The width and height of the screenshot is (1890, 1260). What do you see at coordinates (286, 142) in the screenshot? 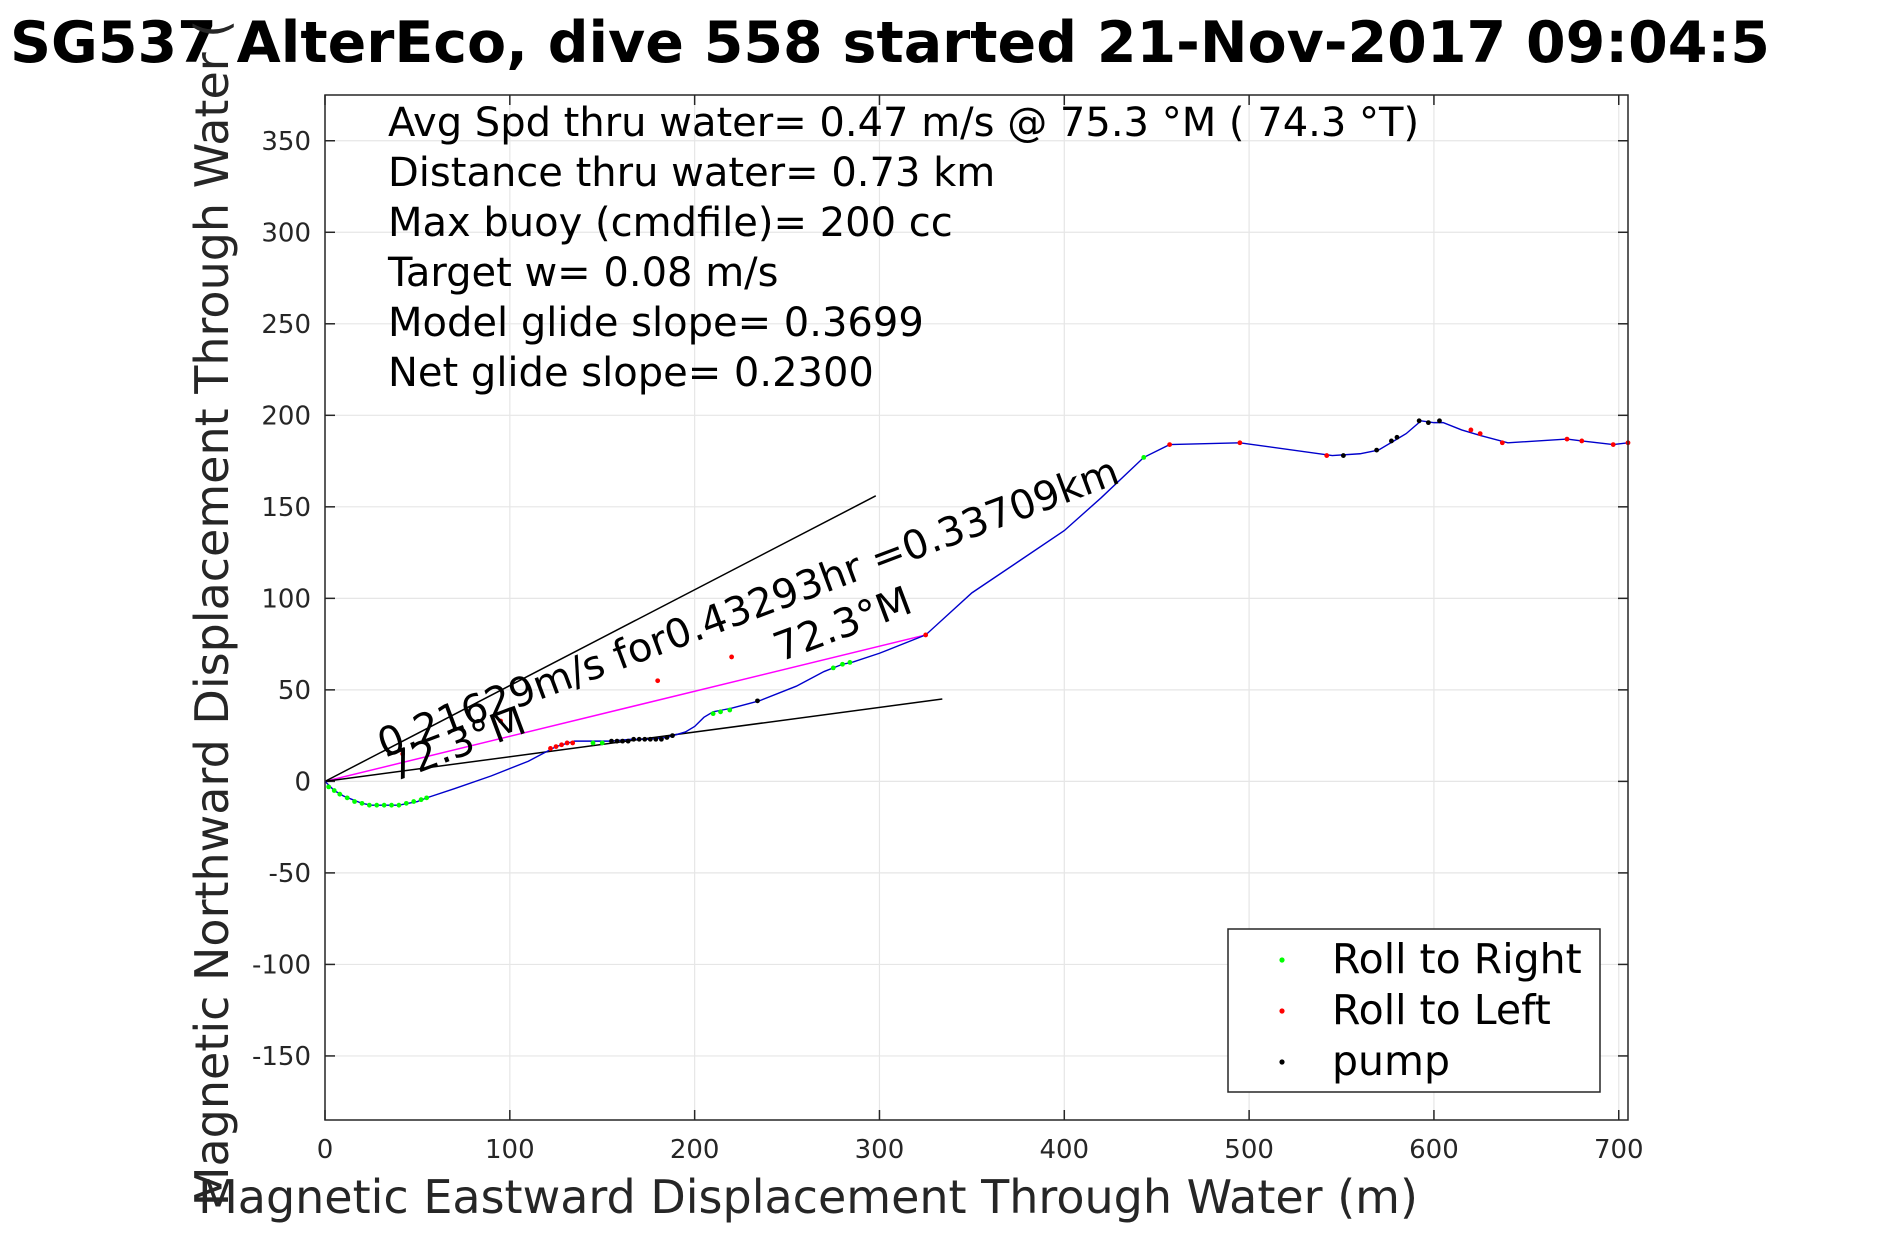
I see `y-tick-label: 350` at bounding box center [286, 142].